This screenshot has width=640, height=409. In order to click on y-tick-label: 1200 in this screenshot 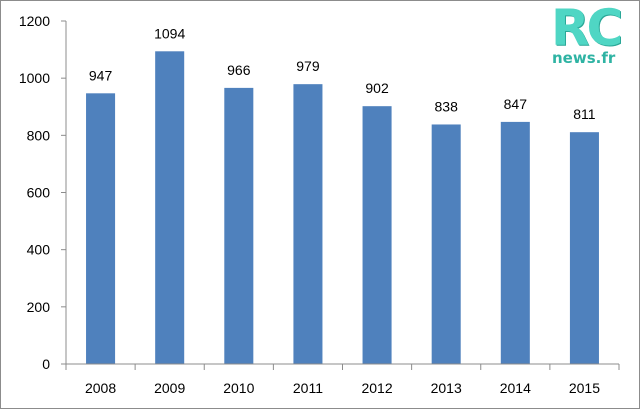, I will do `click(34, 21)`.